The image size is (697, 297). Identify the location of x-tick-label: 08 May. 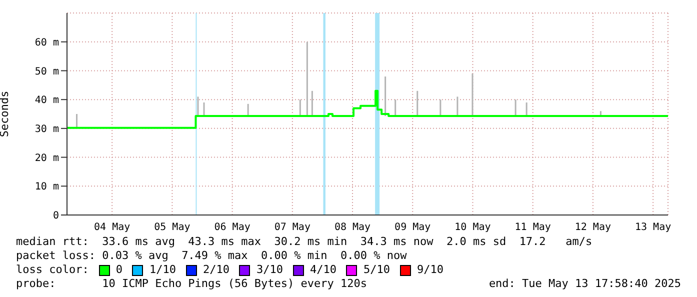
(352, 228).